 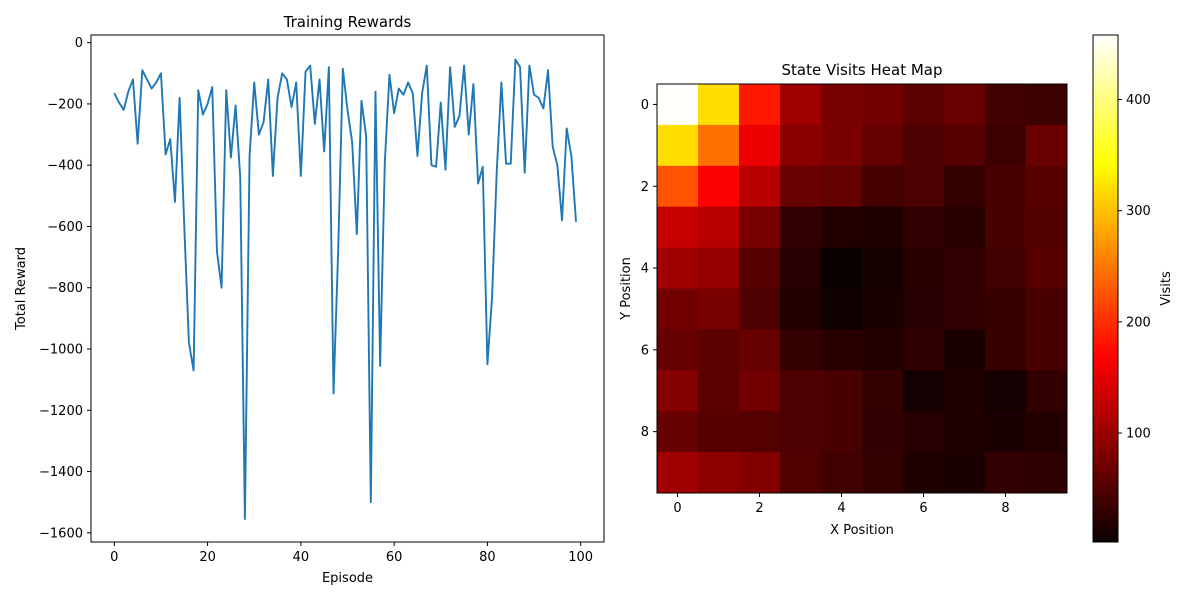 I want to click on x-tick-label: 20, so click(x=207, y=557).